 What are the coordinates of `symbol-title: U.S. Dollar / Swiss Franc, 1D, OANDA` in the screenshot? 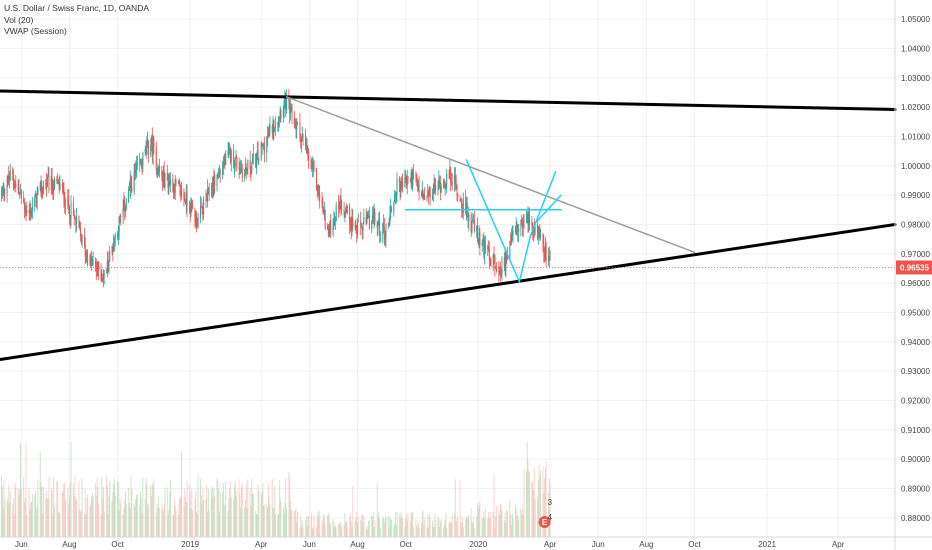 It's located at (76, 9).